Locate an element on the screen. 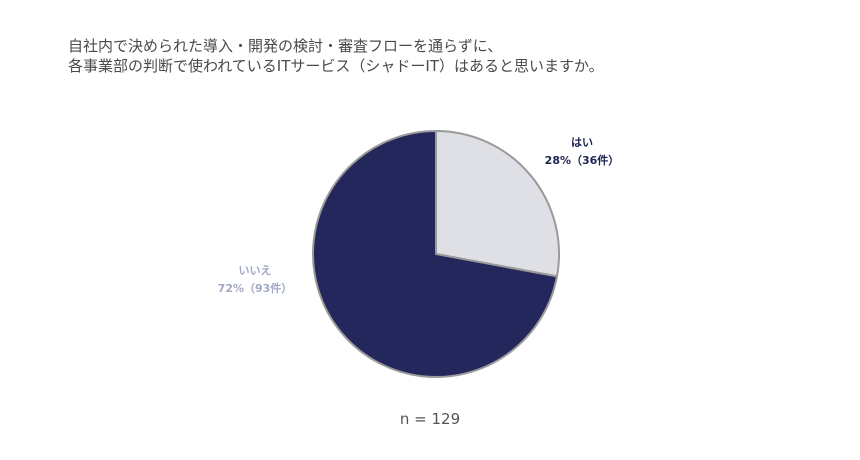 This screenshot has width=860, height=460. chart-title-line-1: 自社内で決められた導入・開発の検討・審査フローを通らずに、 is located at coordinates (285, 46).